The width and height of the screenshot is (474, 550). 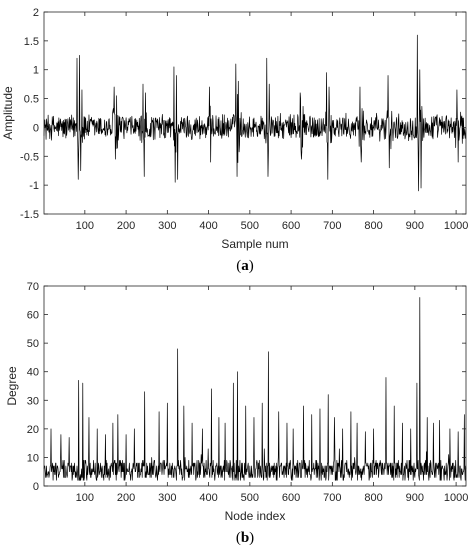 I want to click on caption-letter-b: b, so click(x=245, y=538).